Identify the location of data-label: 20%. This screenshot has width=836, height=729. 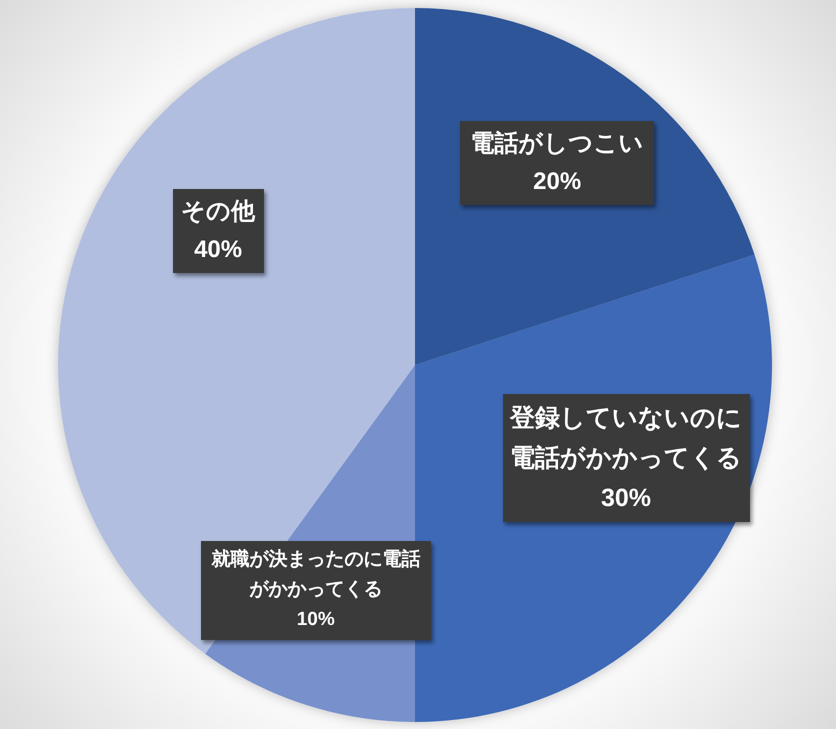
(557, 181).